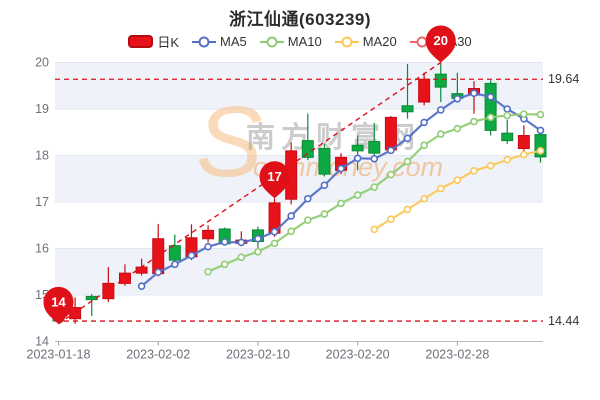 The width and height of the screenshot is (600, 400). I want to click on legend-label: MA5, so click(233, 41).